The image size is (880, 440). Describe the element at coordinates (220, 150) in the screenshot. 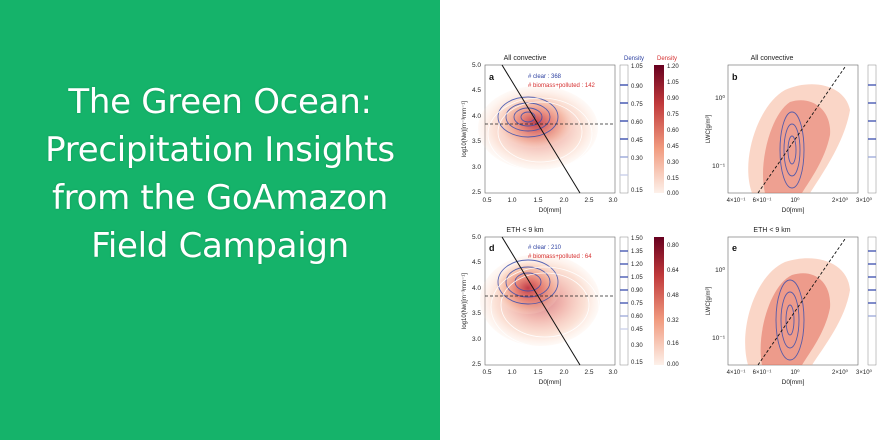

I see `headline-line-2: Precipitation Insights` at that location.